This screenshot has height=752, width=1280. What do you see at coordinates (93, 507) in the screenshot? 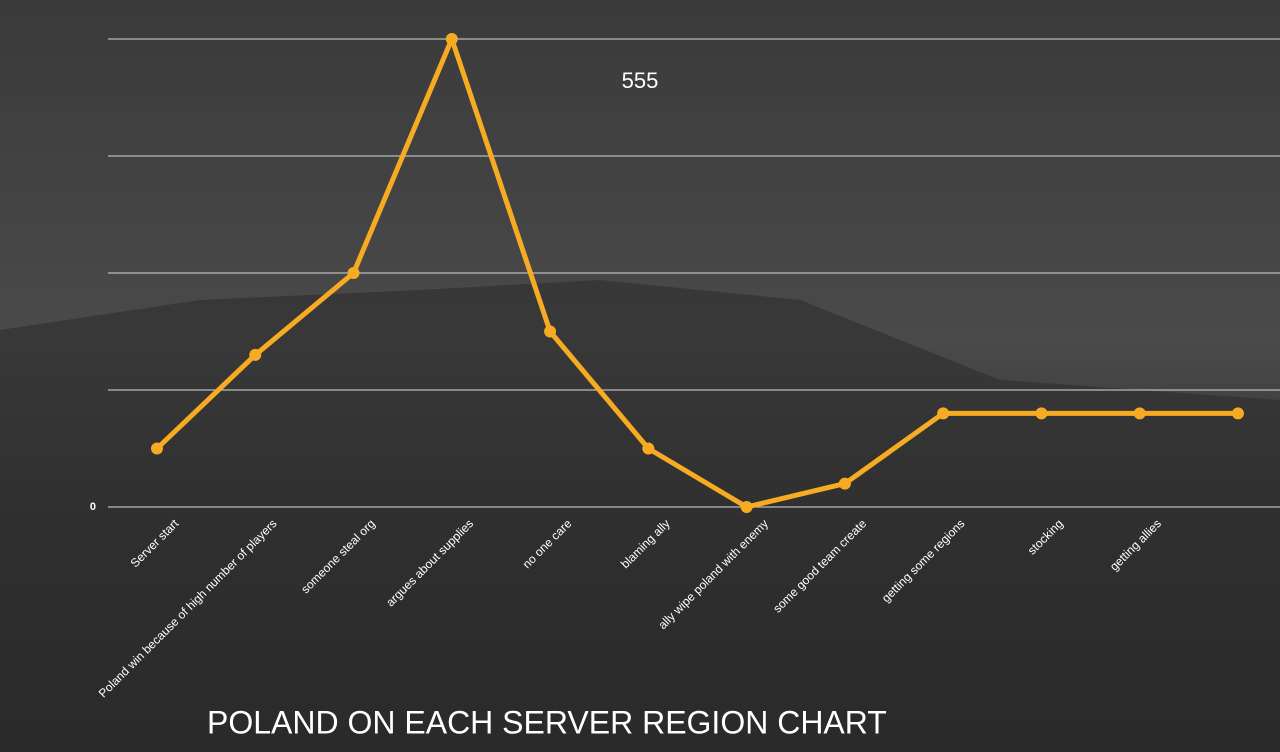
I see `y-tick-label: 0` at bounding box center [93, 507].